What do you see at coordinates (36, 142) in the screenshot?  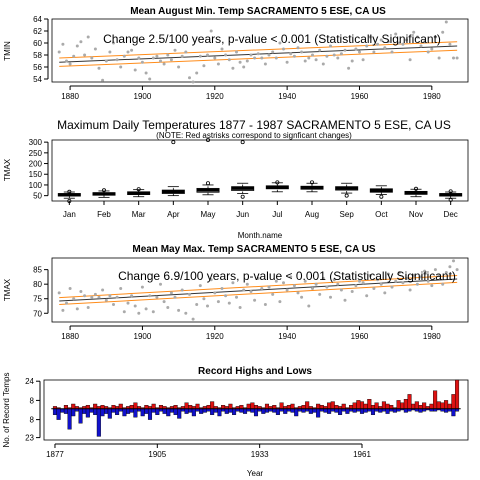 I see `box-y-tick-label: 300` at bounding box center [36, 142].